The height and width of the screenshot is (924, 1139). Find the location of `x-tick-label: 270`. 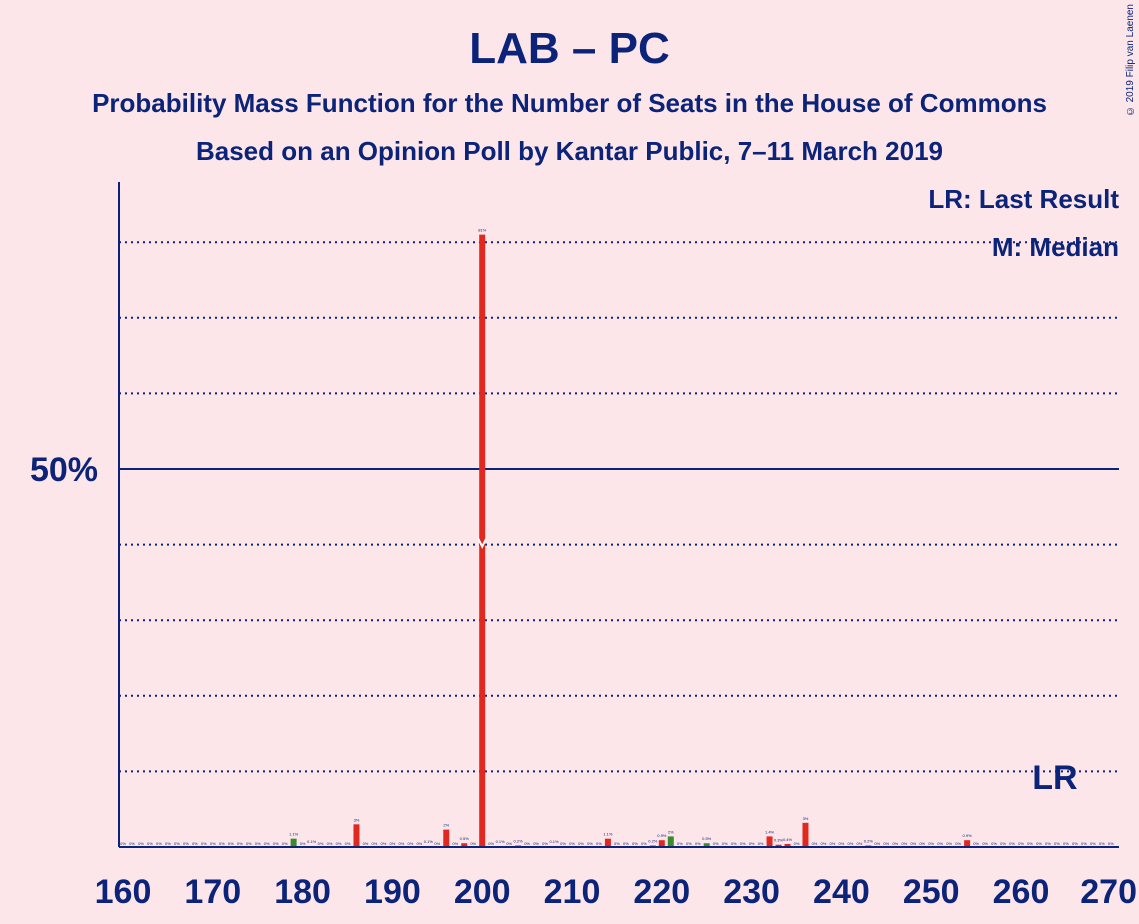

x-tick-label: 270 is located at coordinates (1108, 892).